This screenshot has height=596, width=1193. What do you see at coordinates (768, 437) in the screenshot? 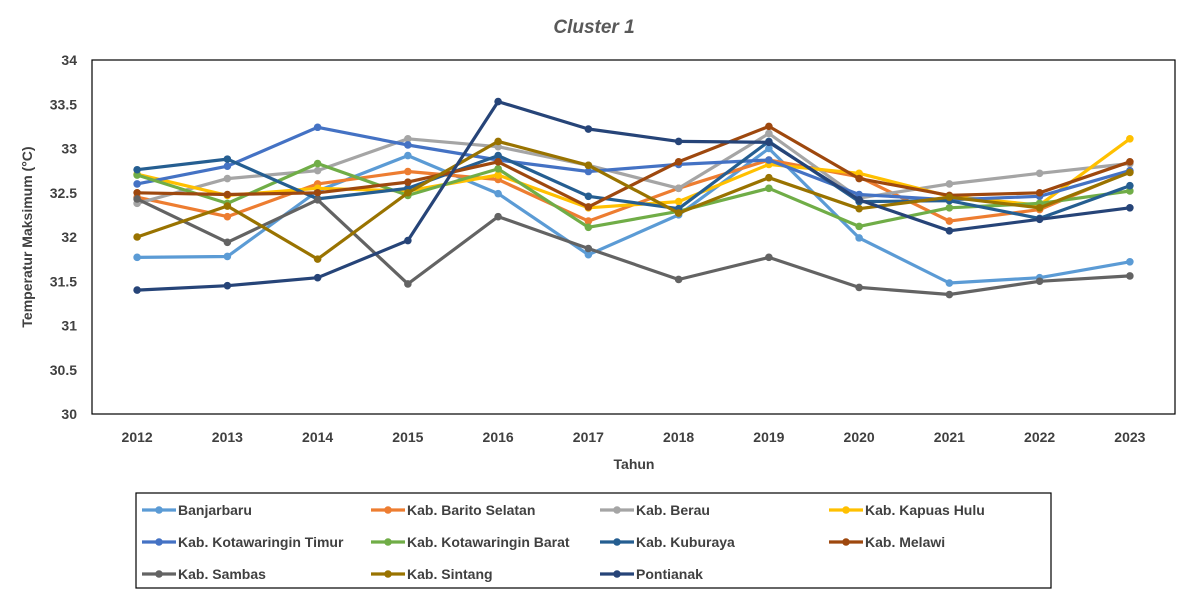
I see `x-tick-label: 2019` at bounding box center [768, 437].